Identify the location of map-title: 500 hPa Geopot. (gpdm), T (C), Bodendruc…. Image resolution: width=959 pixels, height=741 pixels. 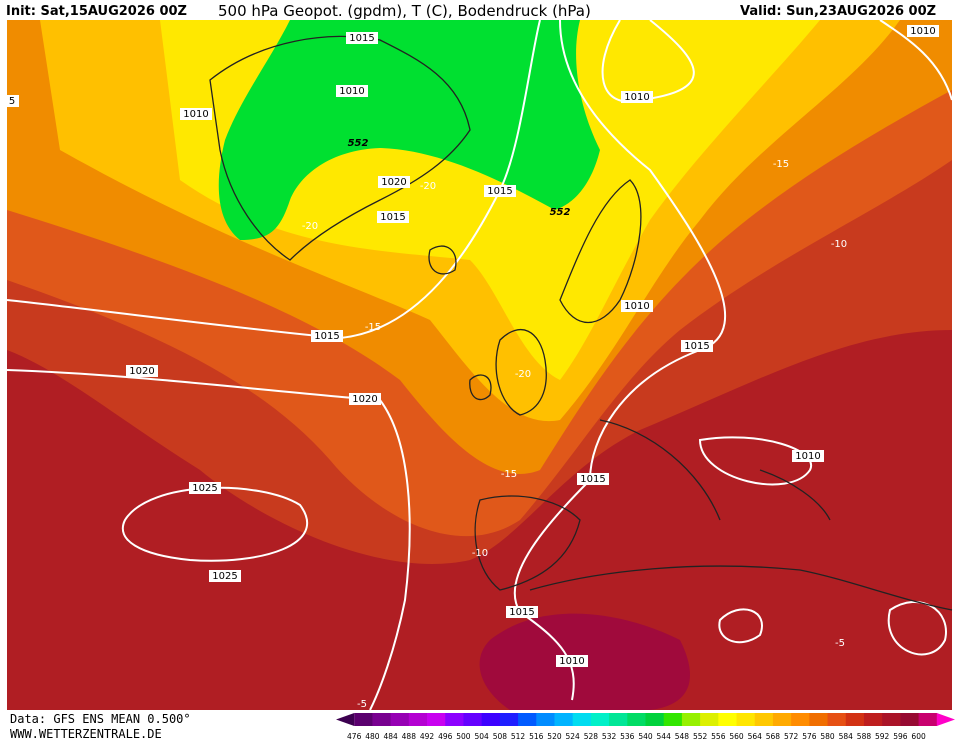
(404, 11).